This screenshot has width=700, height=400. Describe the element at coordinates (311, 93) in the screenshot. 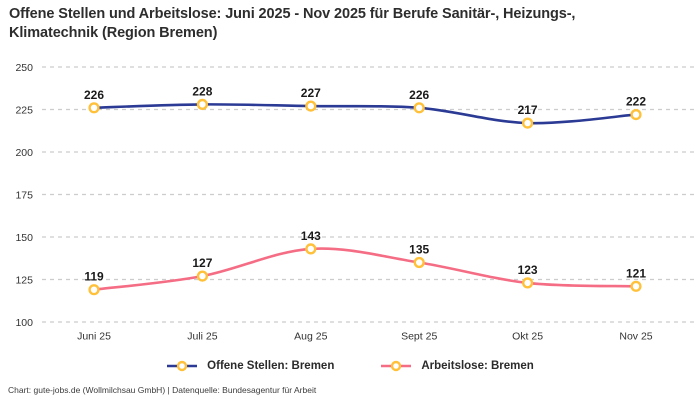

I see `data-point-value-label: 227` at that location.